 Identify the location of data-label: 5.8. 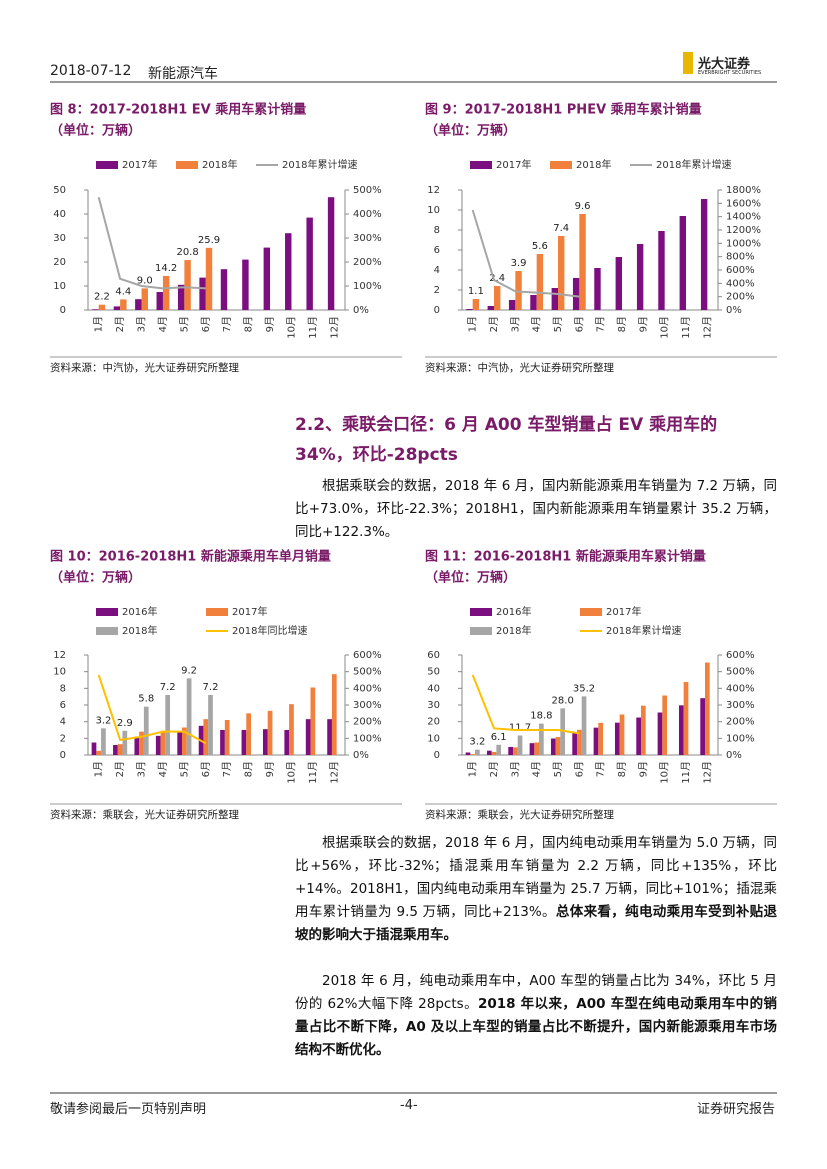
(146, 699).